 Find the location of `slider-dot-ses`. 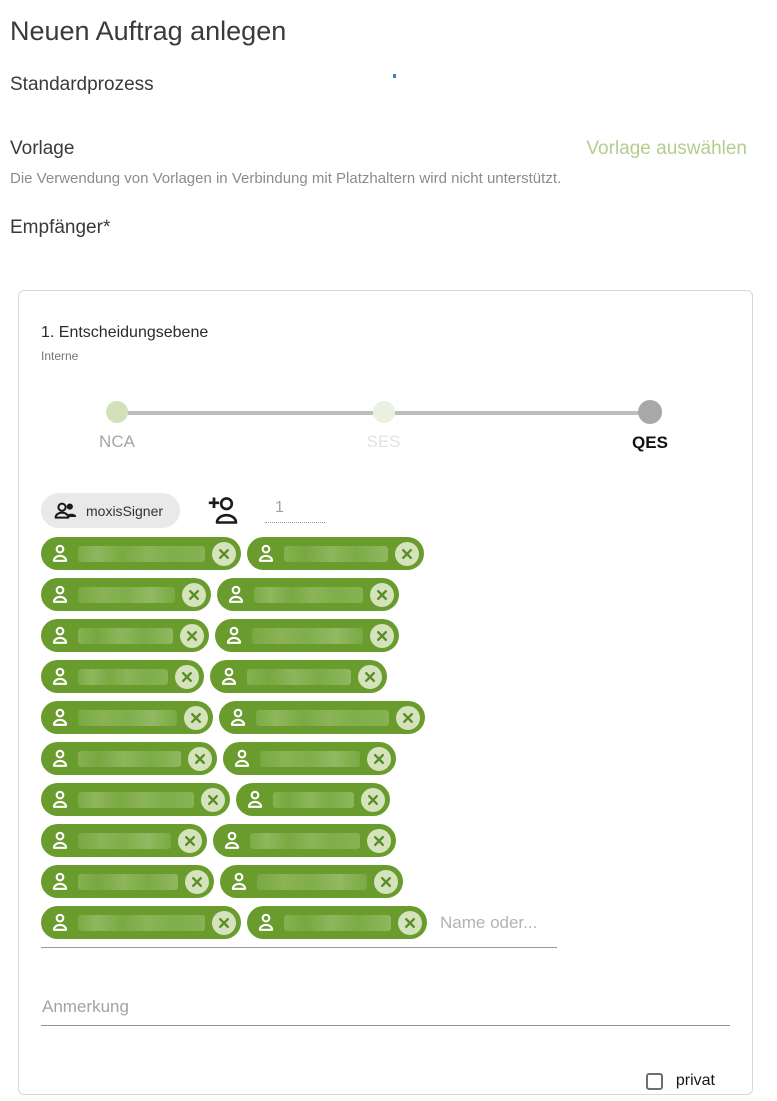

slider-dot-ses is located at coordinates (383, 412).